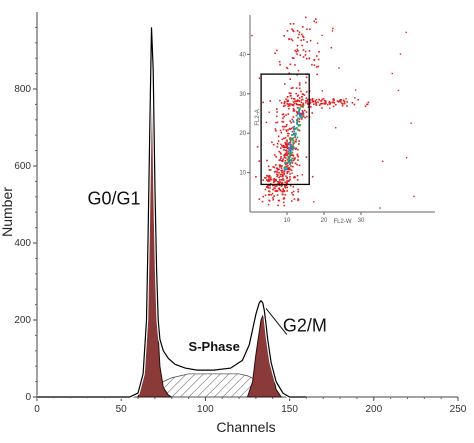  What do you see at coordinates (37, 409) in the screenshot?
I see `x-tick-label: 0` at bounding box center [37, 409].